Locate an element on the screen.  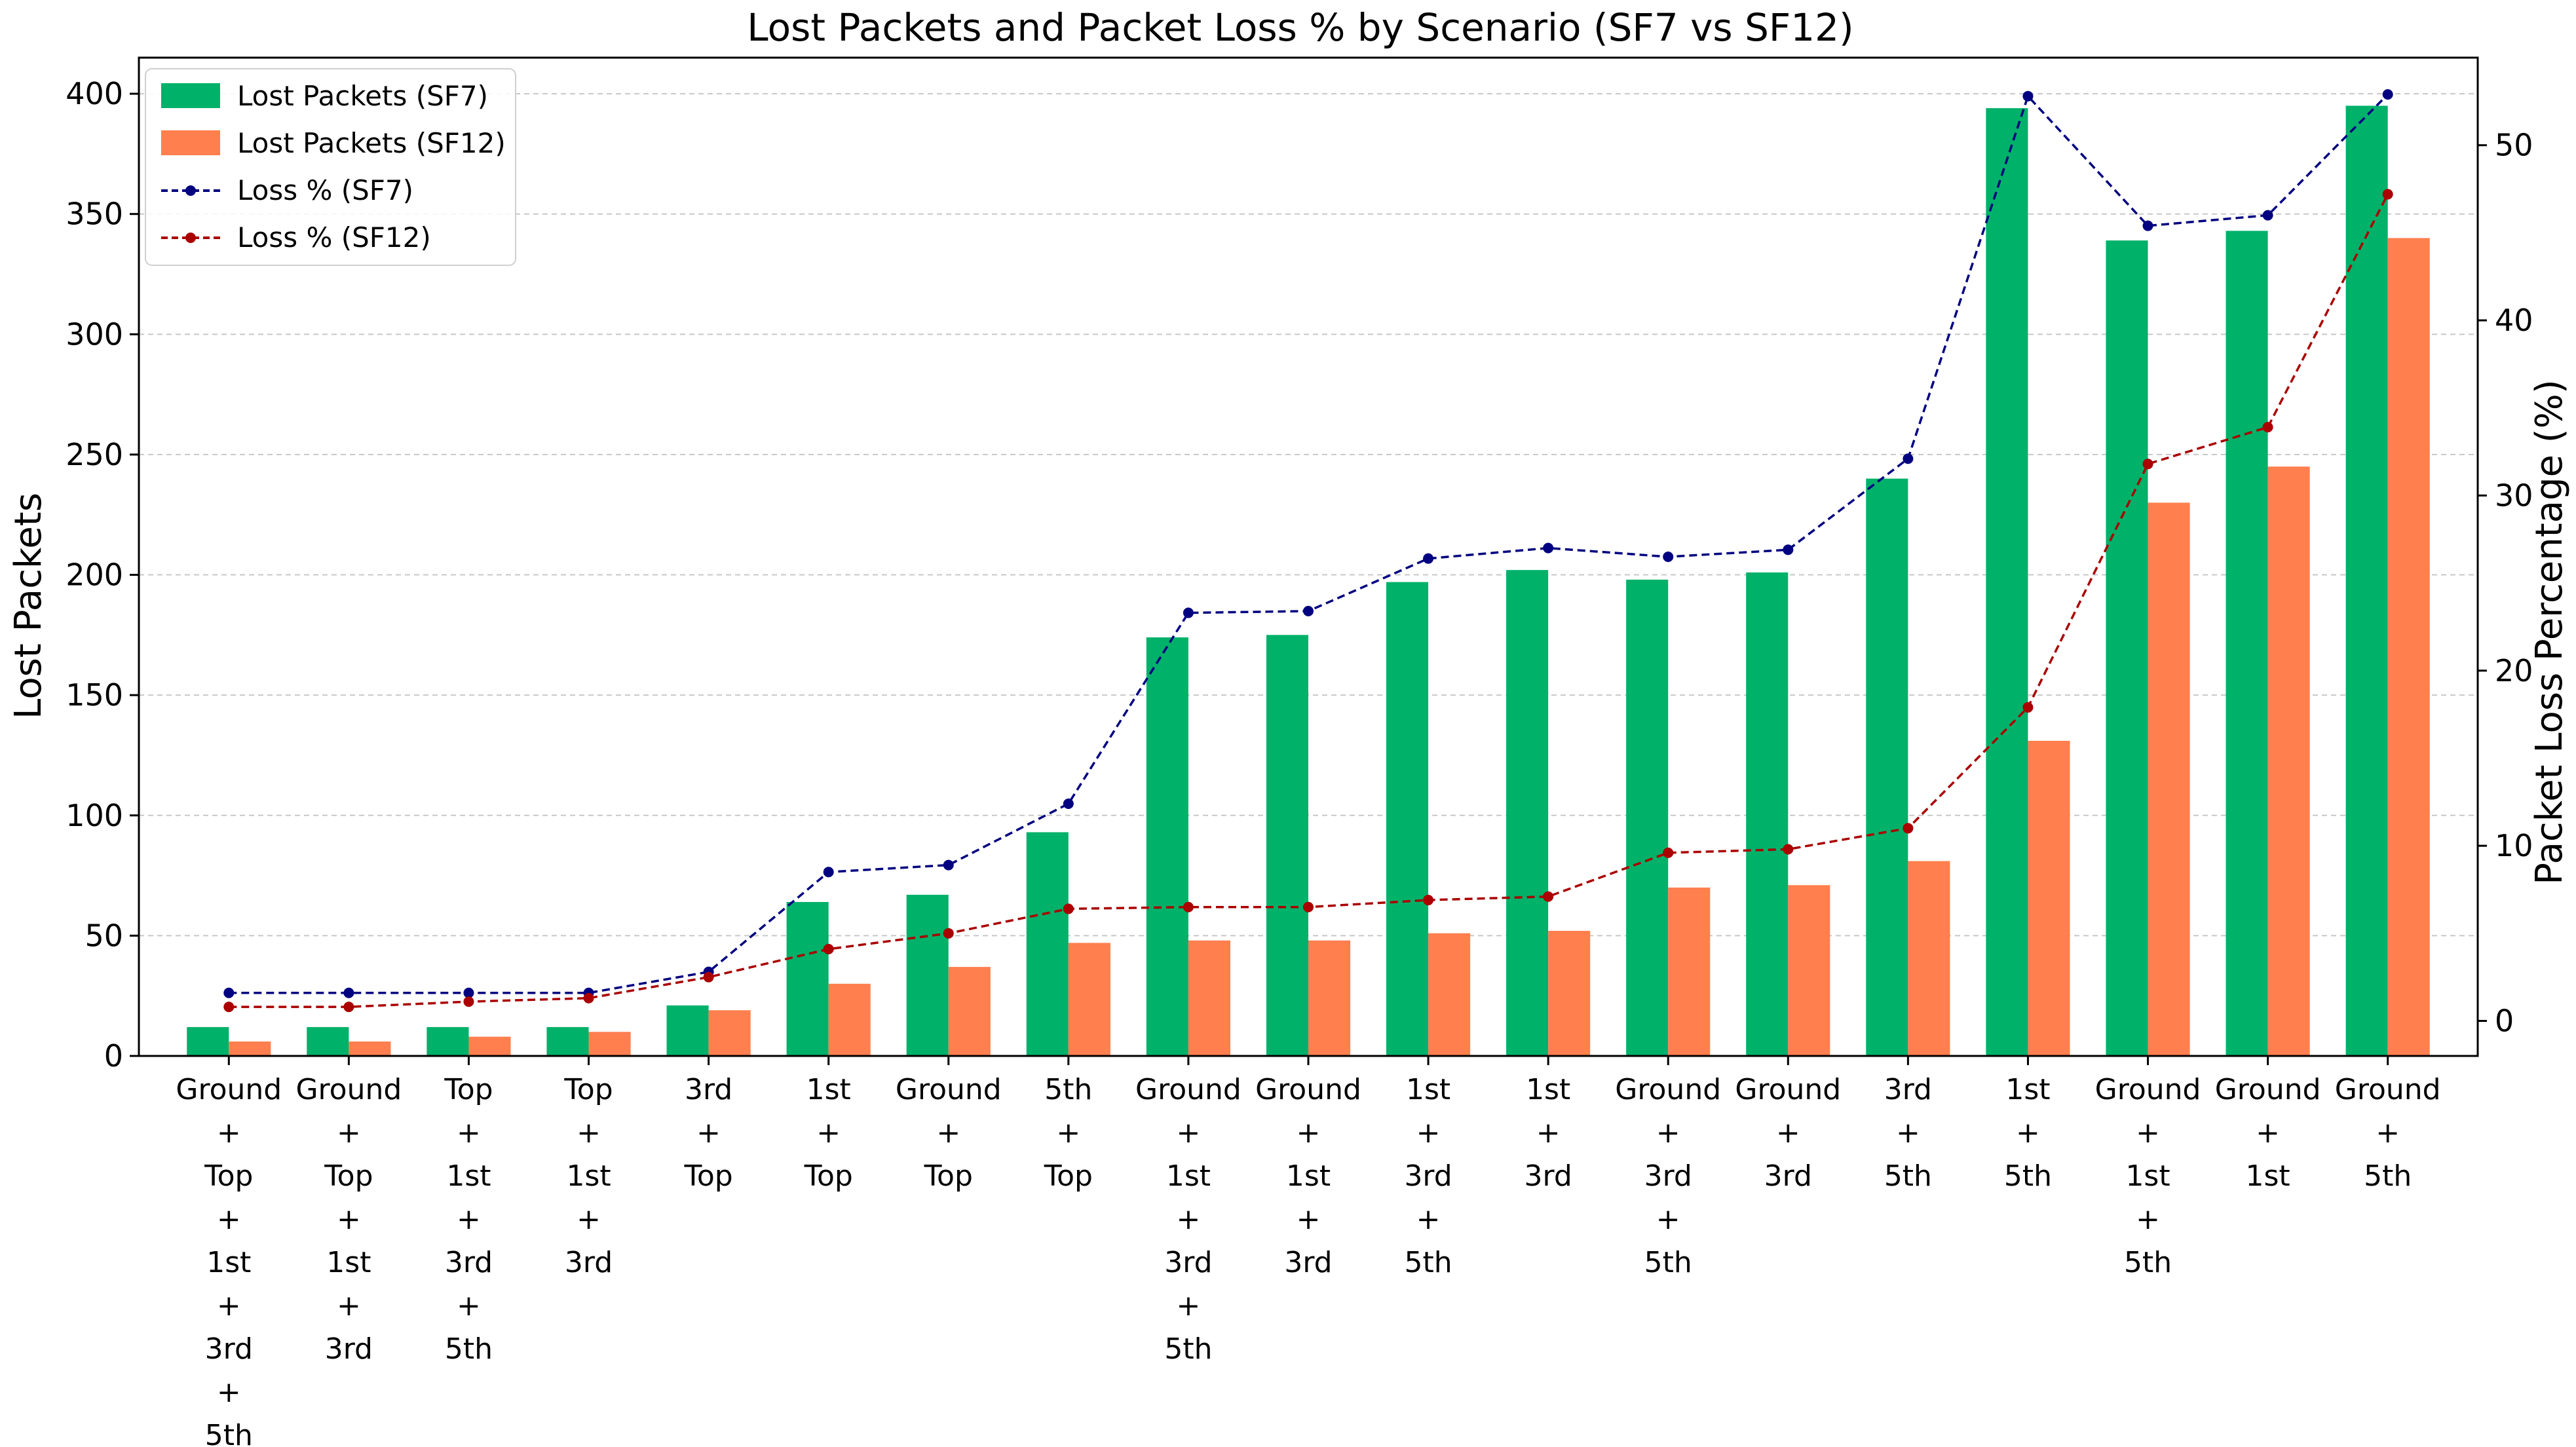
y2-tick-label: 10 is located at coordinates (2514, 845).